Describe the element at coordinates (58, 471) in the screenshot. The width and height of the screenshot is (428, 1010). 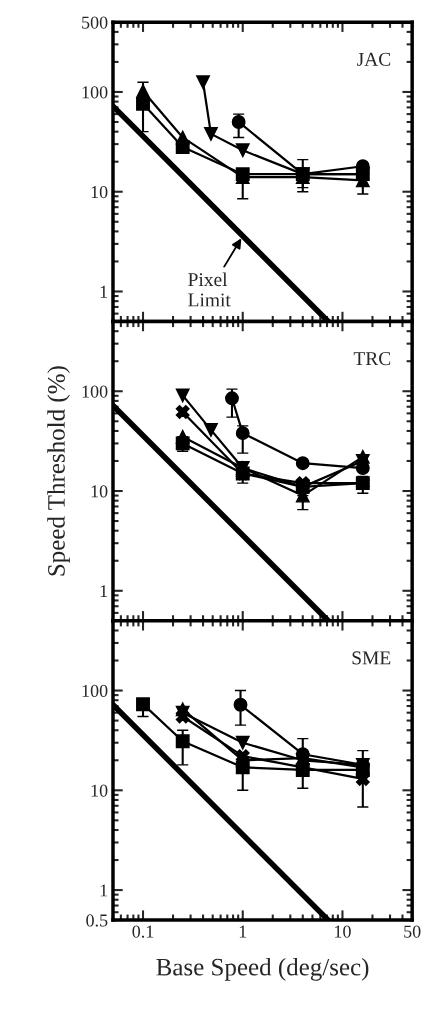
I see `y-axis-title: Speed Threshold (%)` at that location.